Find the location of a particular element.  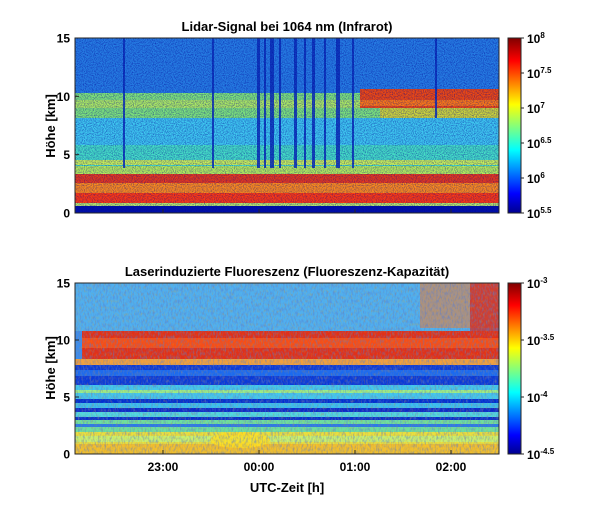

fluorescence-y-tick-label: 10 is located at coordinates (64, 341).